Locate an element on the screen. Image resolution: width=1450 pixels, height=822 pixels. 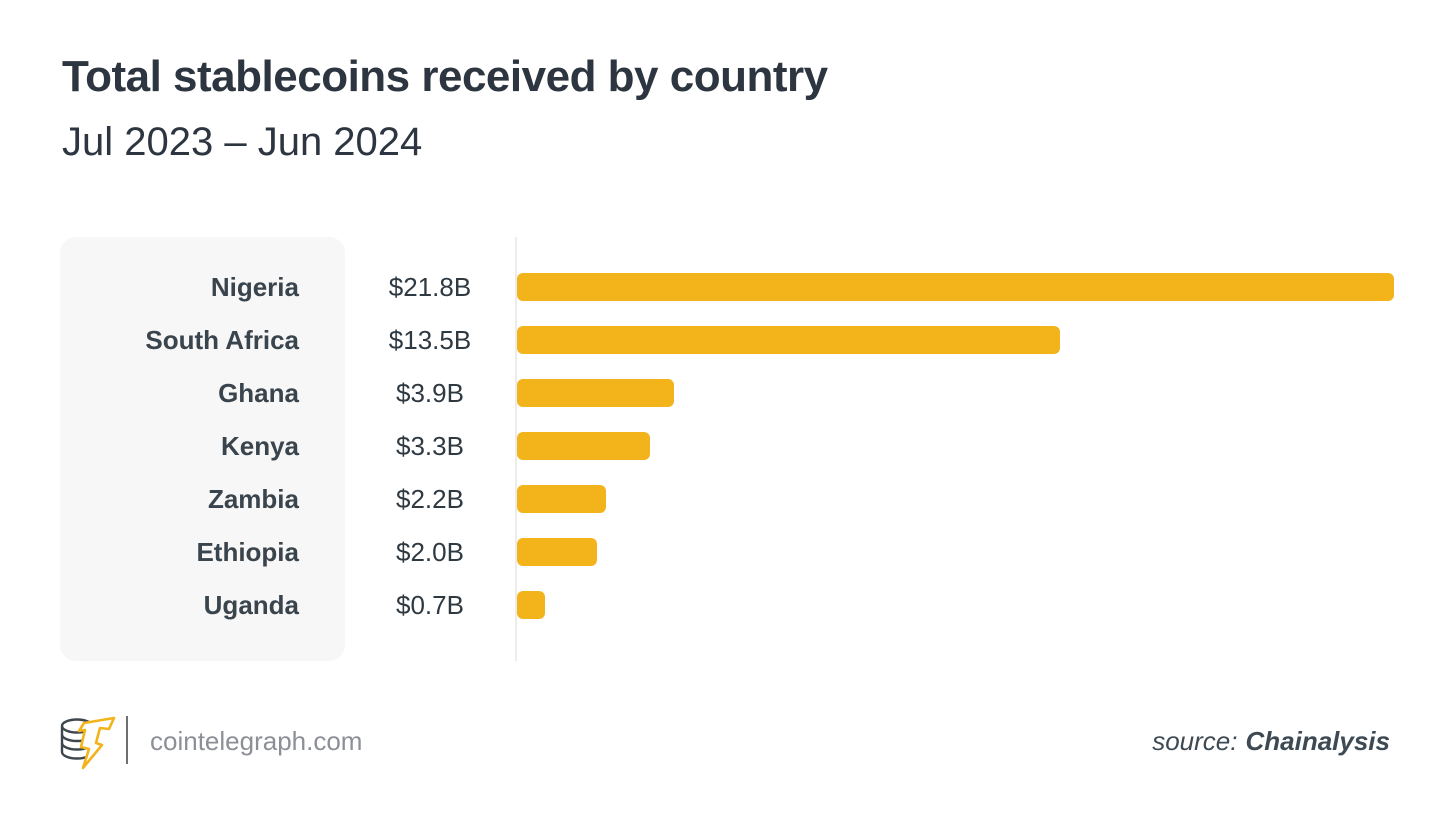
source-name: Chainalysis is located at coordinates (1317, 741).